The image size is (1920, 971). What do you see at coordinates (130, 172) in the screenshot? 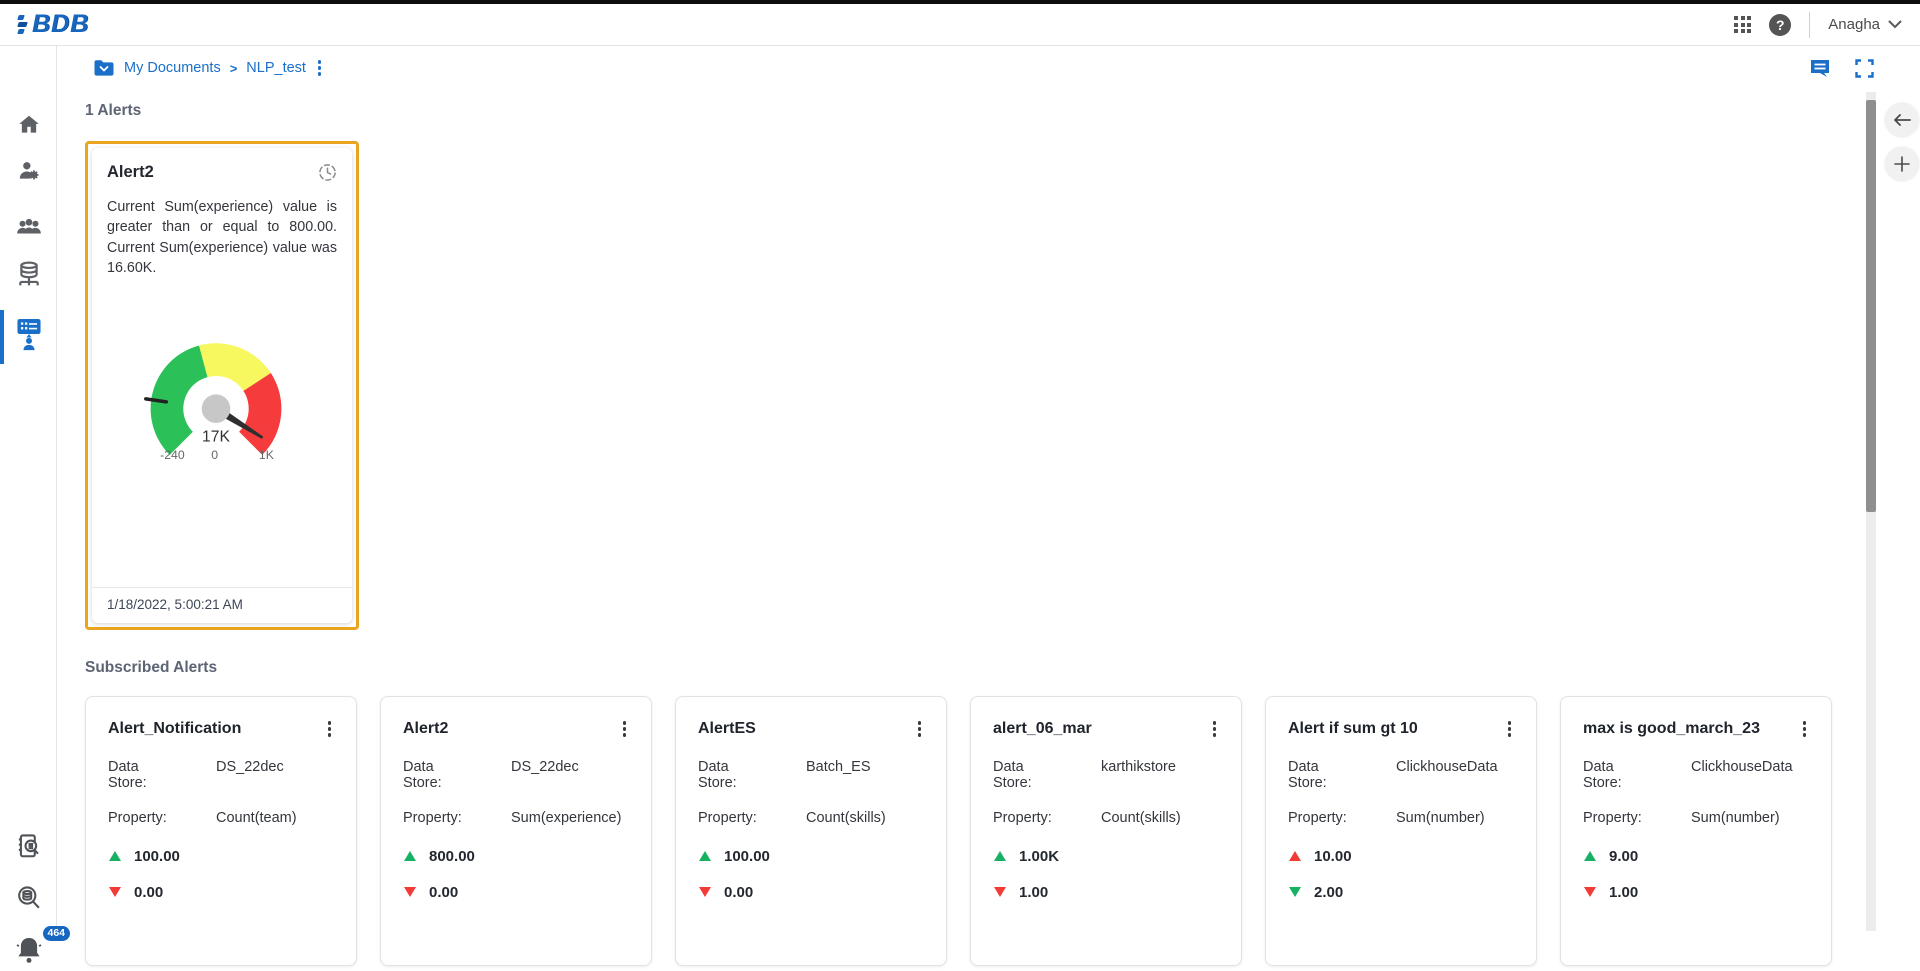
I see `alert-title: Alert2` at bounding box center [130, 172].